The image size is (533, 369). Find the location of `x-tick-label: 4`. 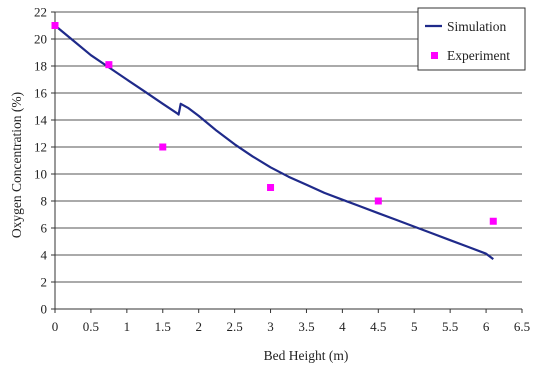

x-tick-label: 4 is located at coordinates (342, 326).